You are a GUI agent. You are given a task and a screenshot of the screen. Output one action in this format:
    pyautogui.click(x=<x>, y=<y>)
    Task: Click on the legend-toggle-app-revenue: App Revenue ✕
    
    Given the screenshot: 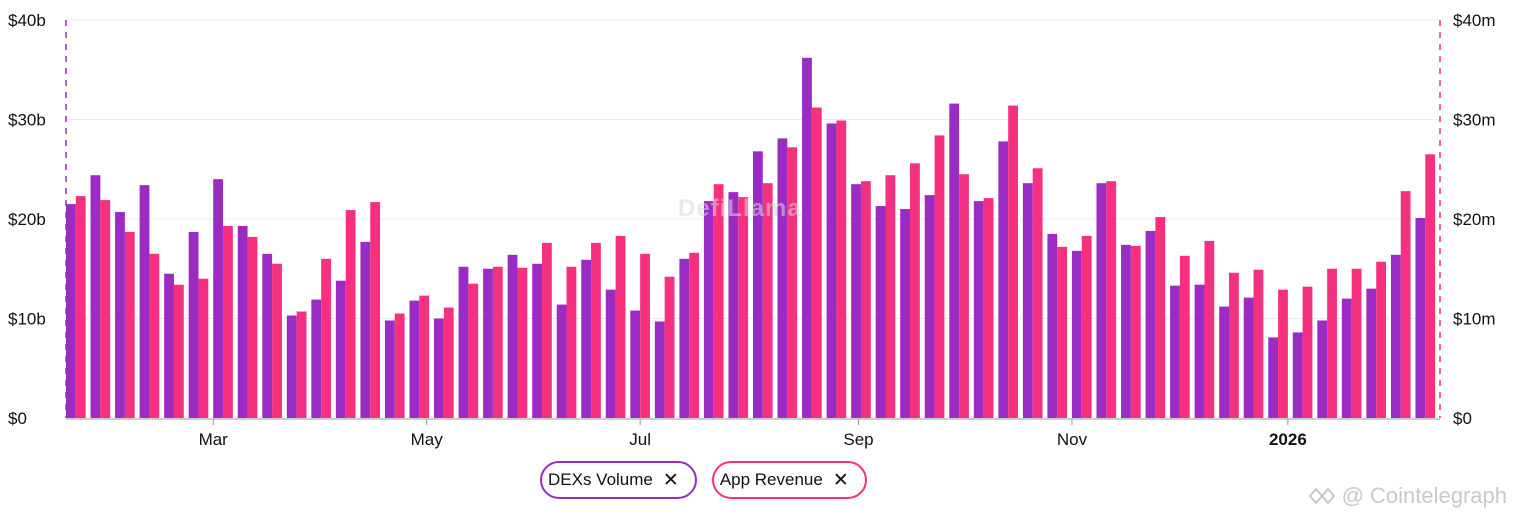 What is the action you would take?
    pyautogui.click(x=789, y=480)
    